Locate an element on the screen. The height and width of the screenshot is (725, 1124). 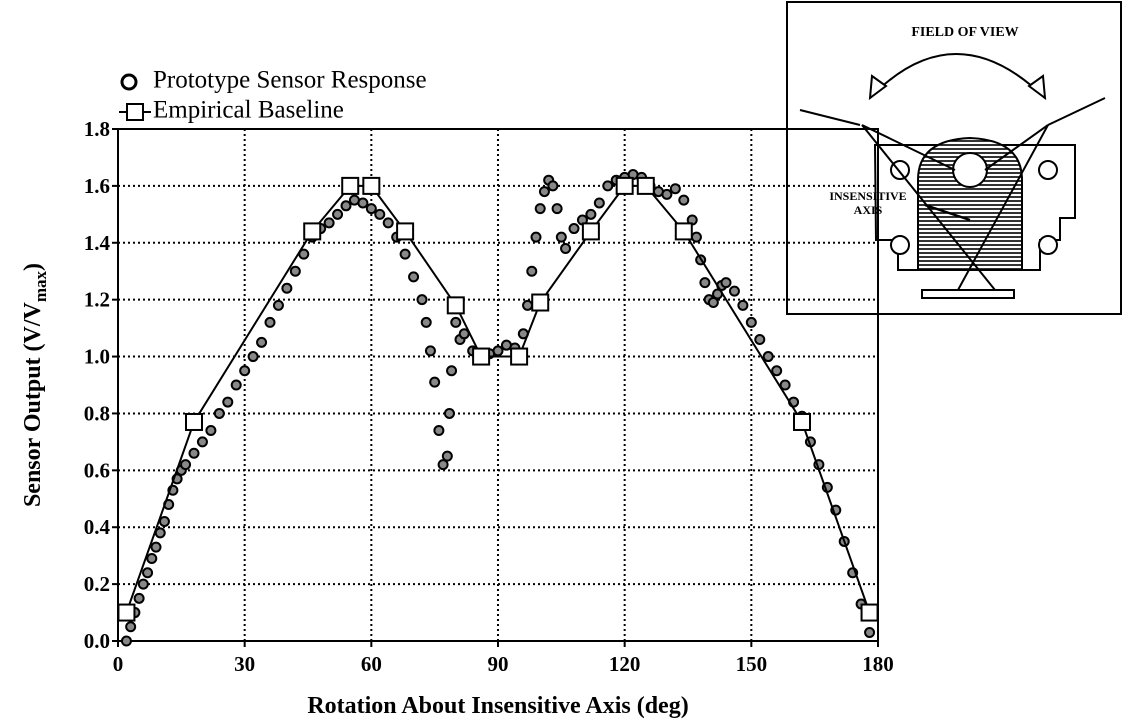
x-tick-label: 60 is located at coordinates (371, 664).